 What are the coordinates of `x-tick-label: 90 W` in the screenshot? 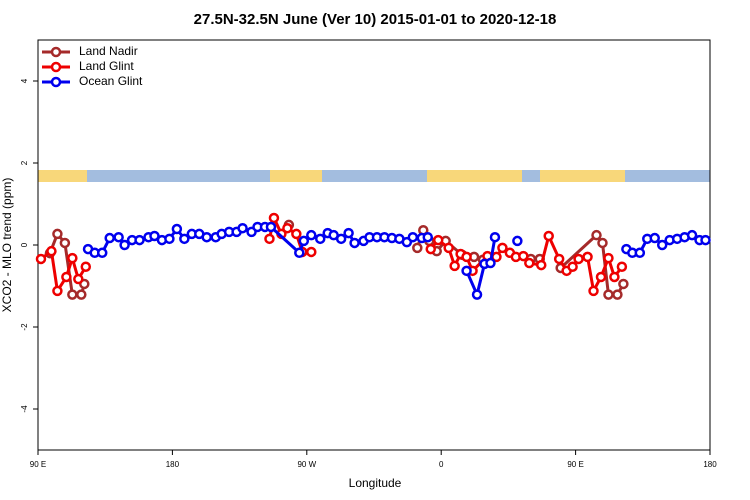 It's located at (306, 464).